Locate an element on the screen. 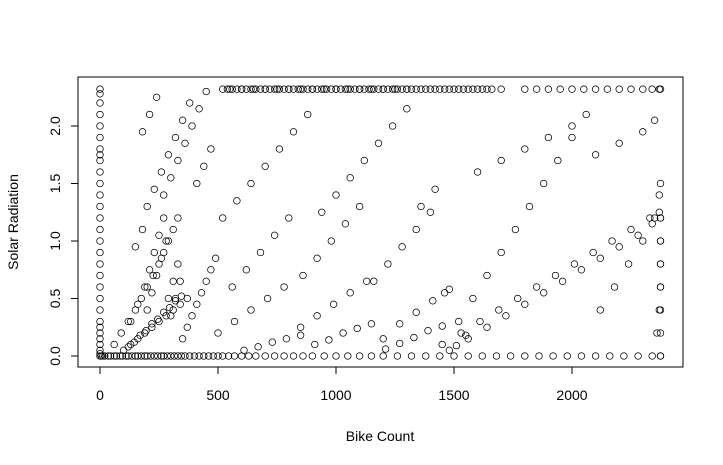 The width and height of the screenshot is (723, 465). y-tick-label: 1.5 is located at coordinates (55, 184).